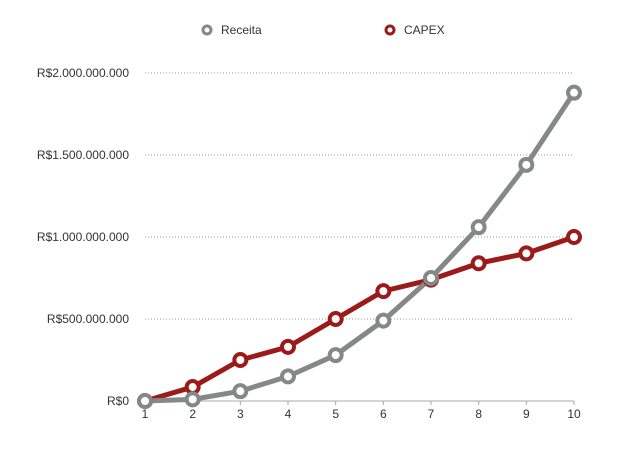  I want to click on x-tick-label: 7, so click(431, 414).